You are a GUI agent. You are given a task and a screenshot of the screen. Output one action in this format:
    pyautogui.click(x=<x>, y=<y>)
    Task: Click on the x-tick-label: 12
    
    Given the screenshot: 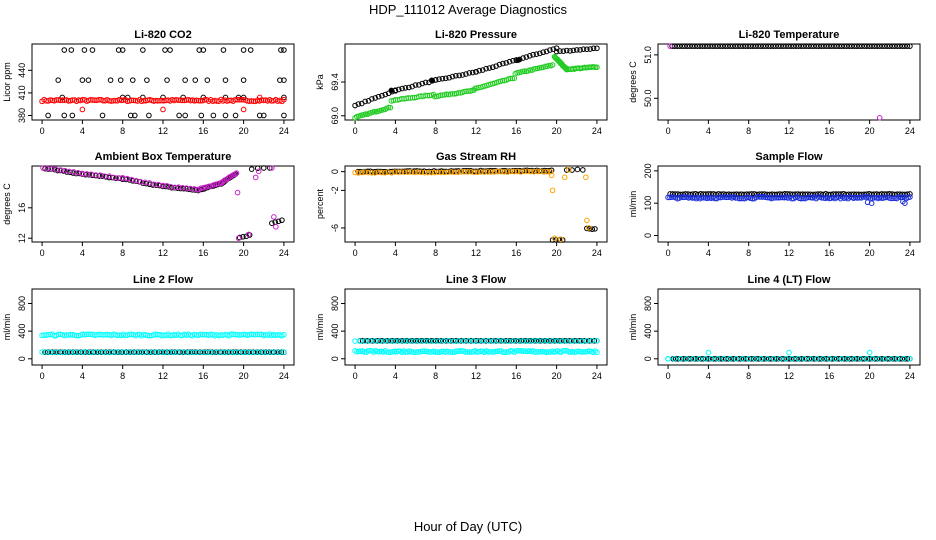 What is the action you would take?
    pyautogui.click(x=163, y=131)
    